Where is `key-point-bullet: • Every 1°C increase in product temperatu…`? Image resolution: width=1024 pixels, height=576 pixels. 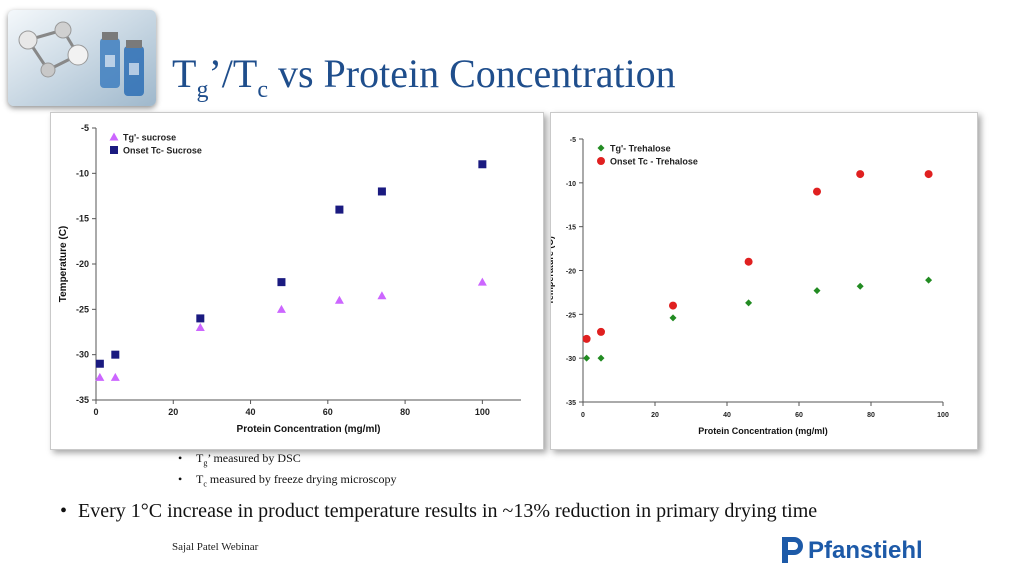
key-point-bullet: • Every 1°C increase in product temperatu… is located at coordinates (439, 511).